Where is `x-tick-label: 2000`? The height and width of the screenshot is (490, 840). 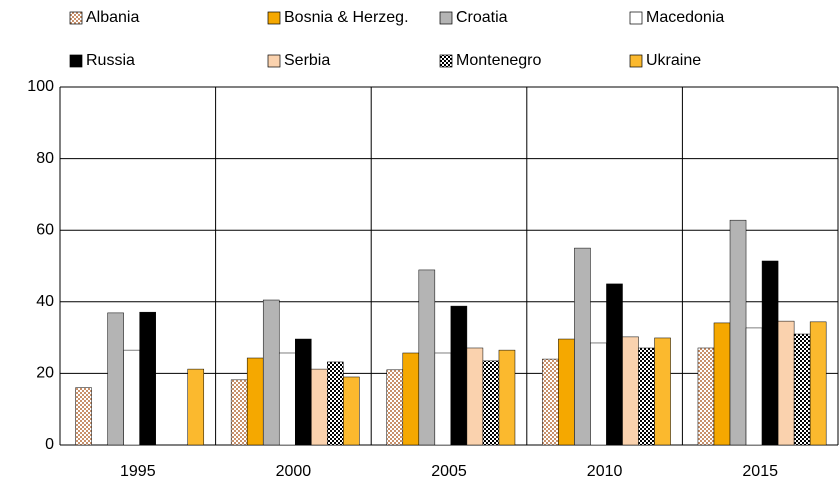 x-tick-label: 2000 is located at coordinates (294, 471).